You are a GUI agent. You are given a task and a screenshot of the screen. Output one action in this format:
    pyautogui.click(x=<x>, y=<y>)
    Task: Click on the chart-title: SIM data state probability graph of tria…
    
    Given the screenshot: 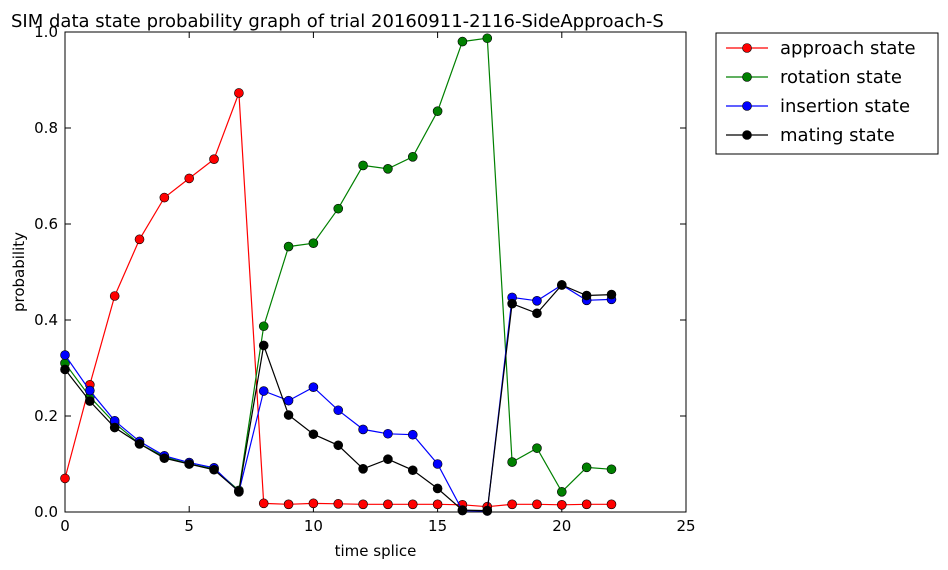 What is the action you would take?
    pyautogui.click(x=337, y=21)
    